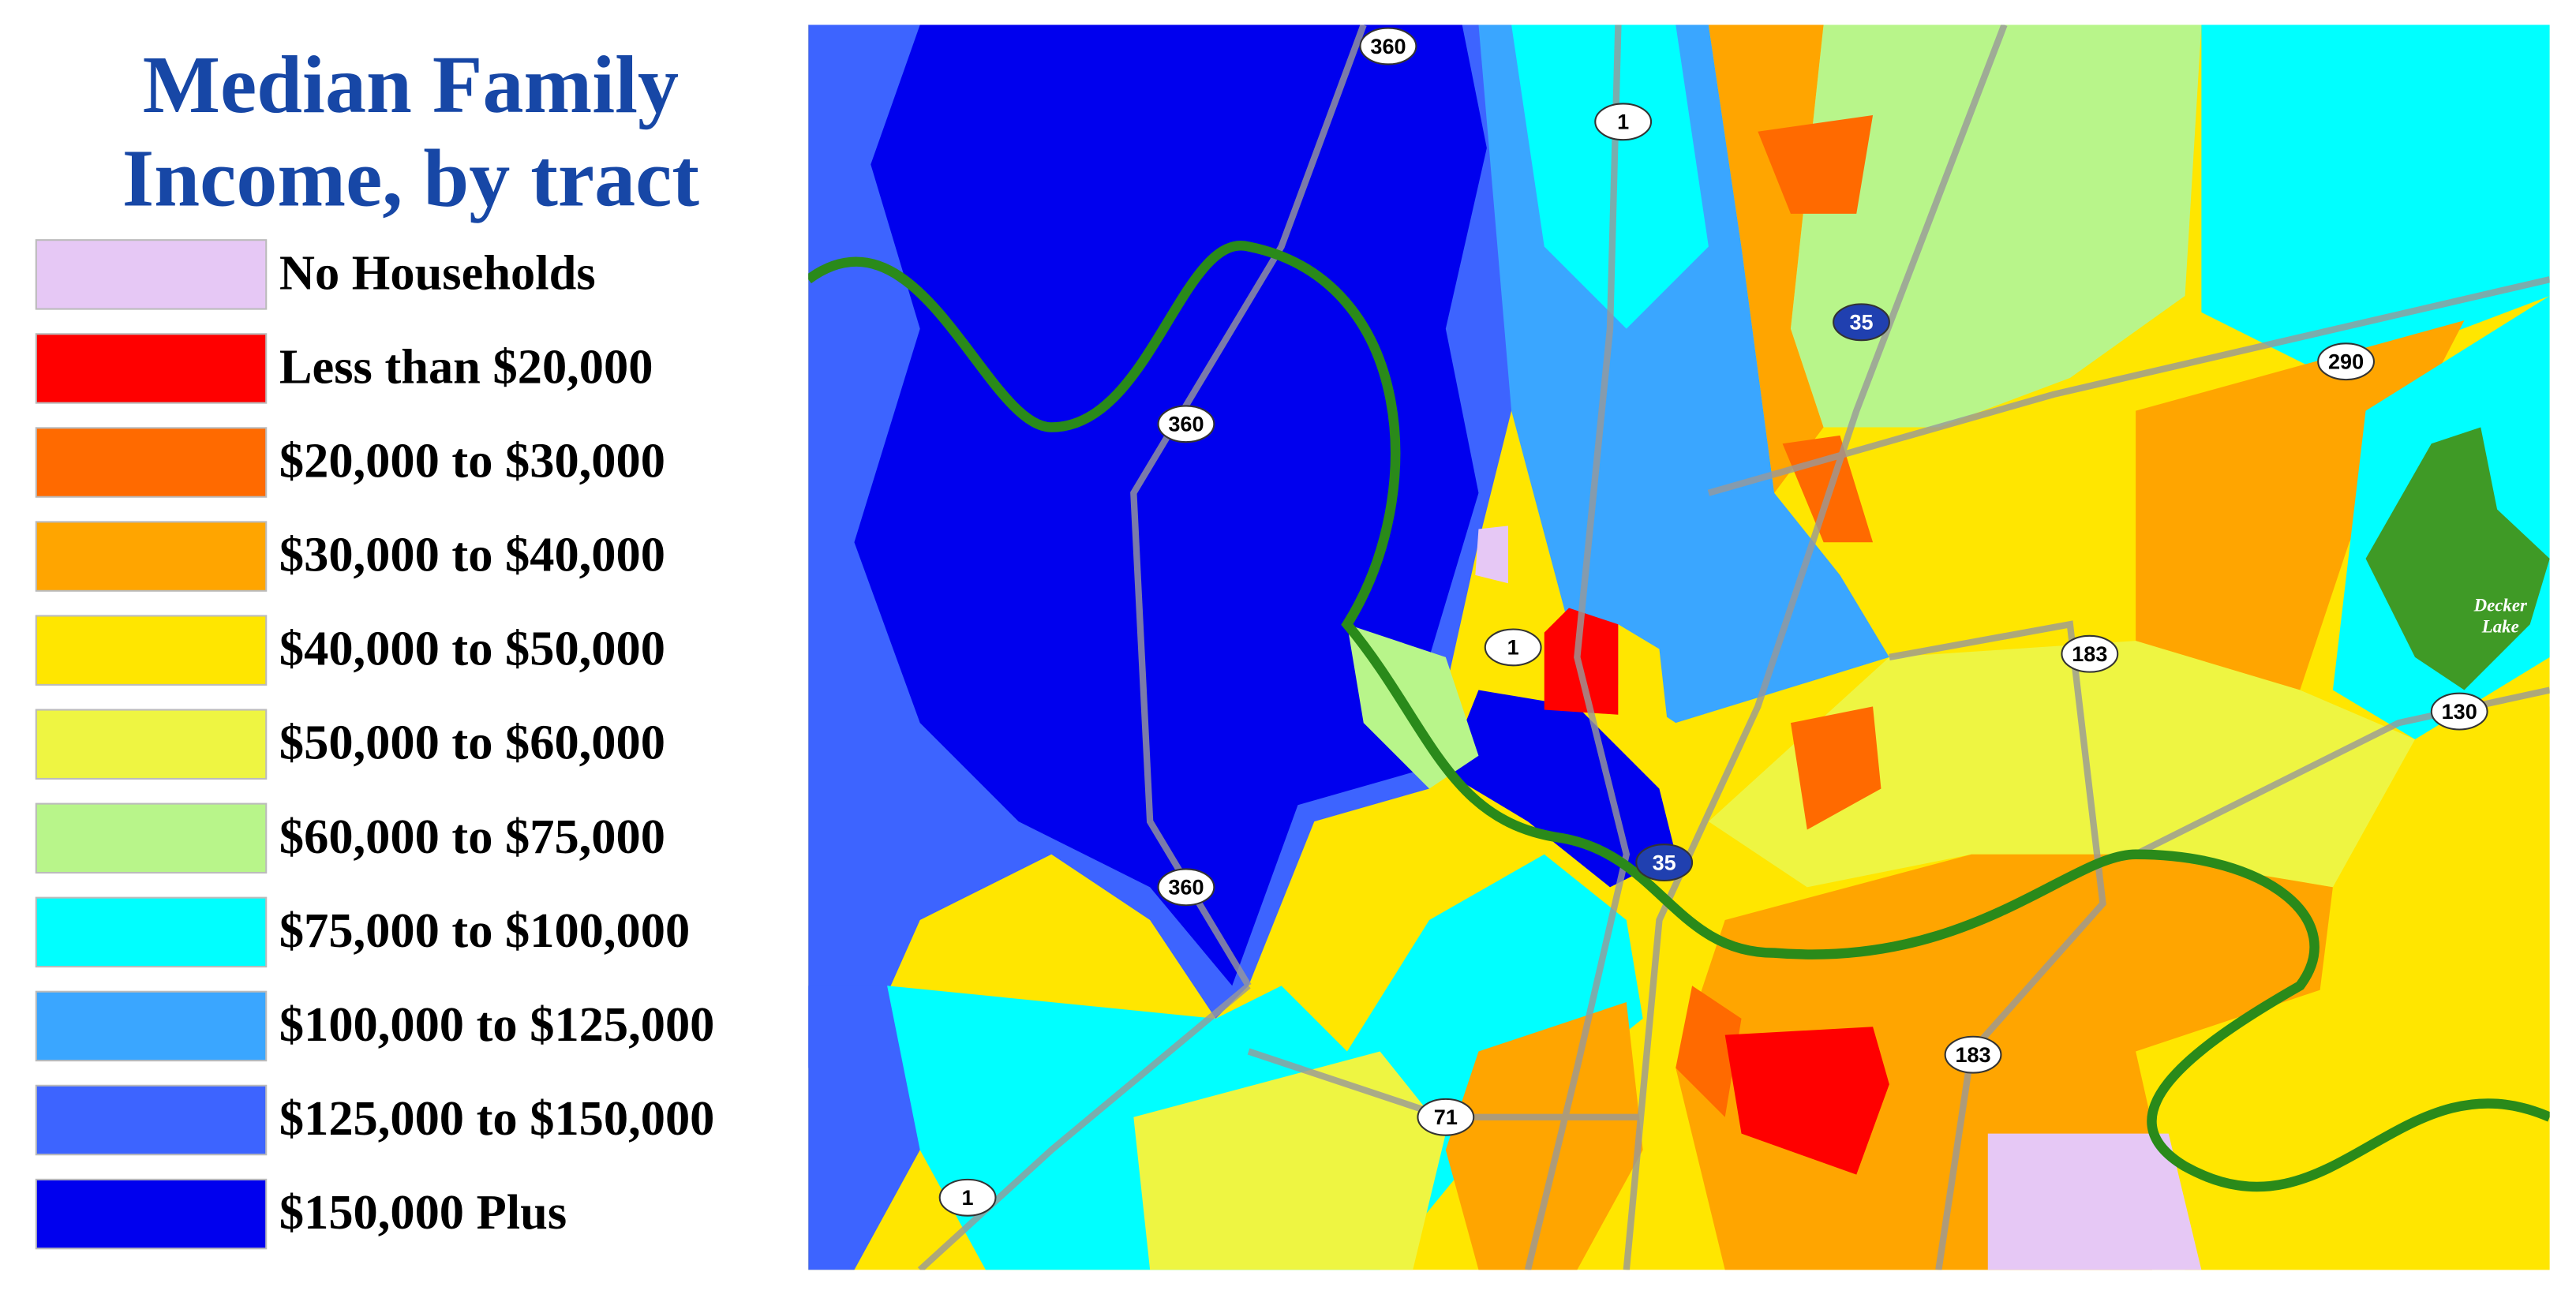  I want to click on legend-label: $50,000 to $60,000, so click(472, 742).